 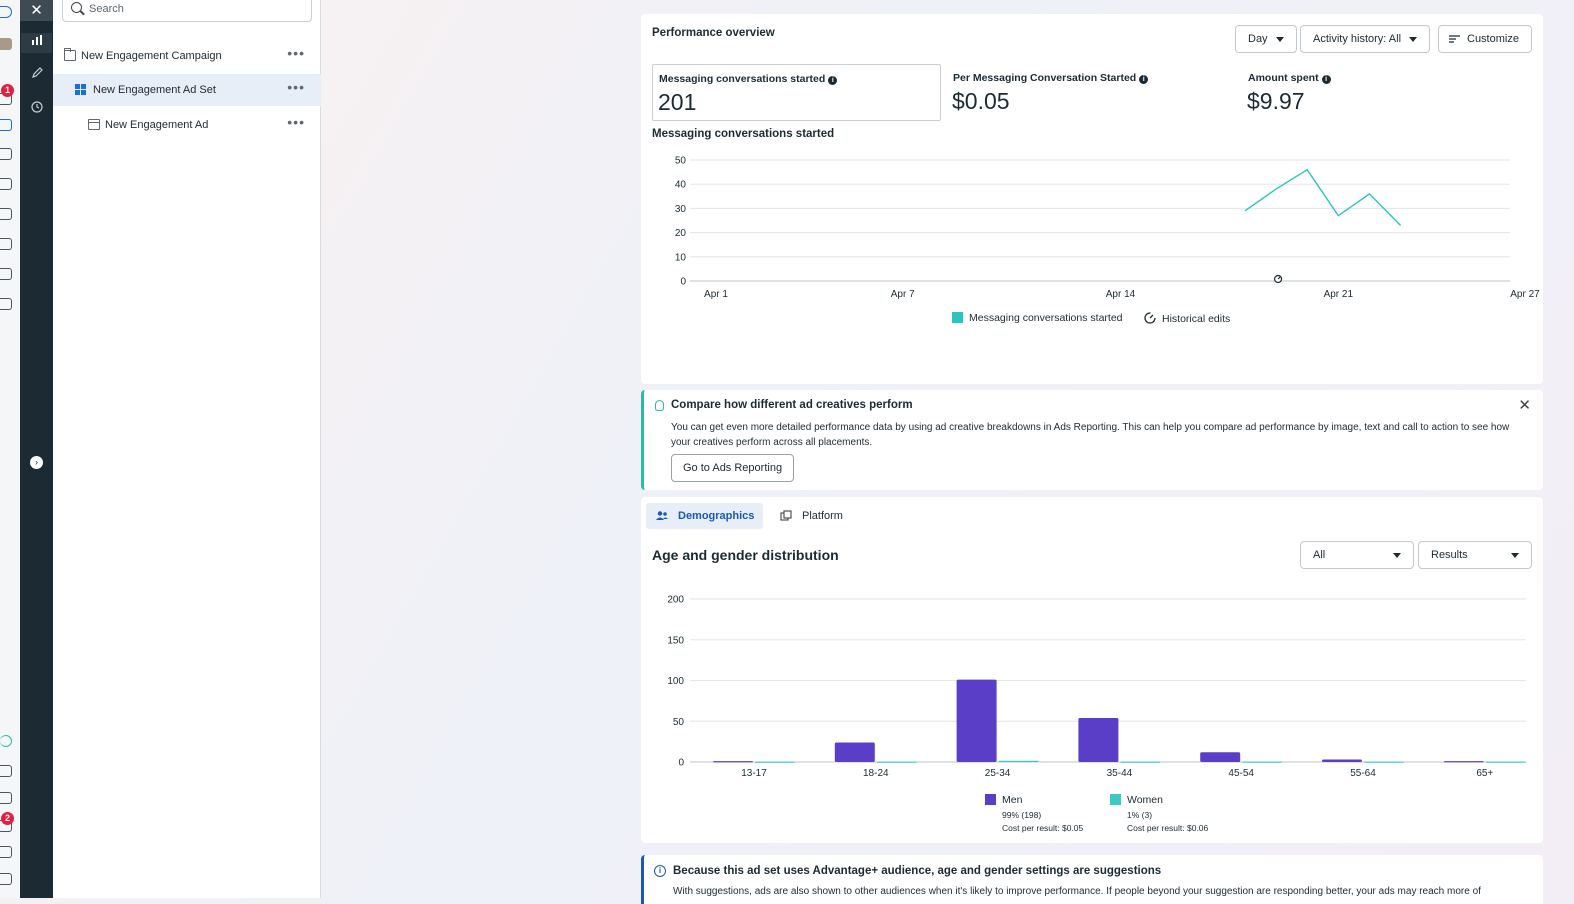 What do you see at coordinates (796, 92) in the screenshot?
I see `metric-conversations: Messaging conversations started i 201` at bounding box center [796, 92].